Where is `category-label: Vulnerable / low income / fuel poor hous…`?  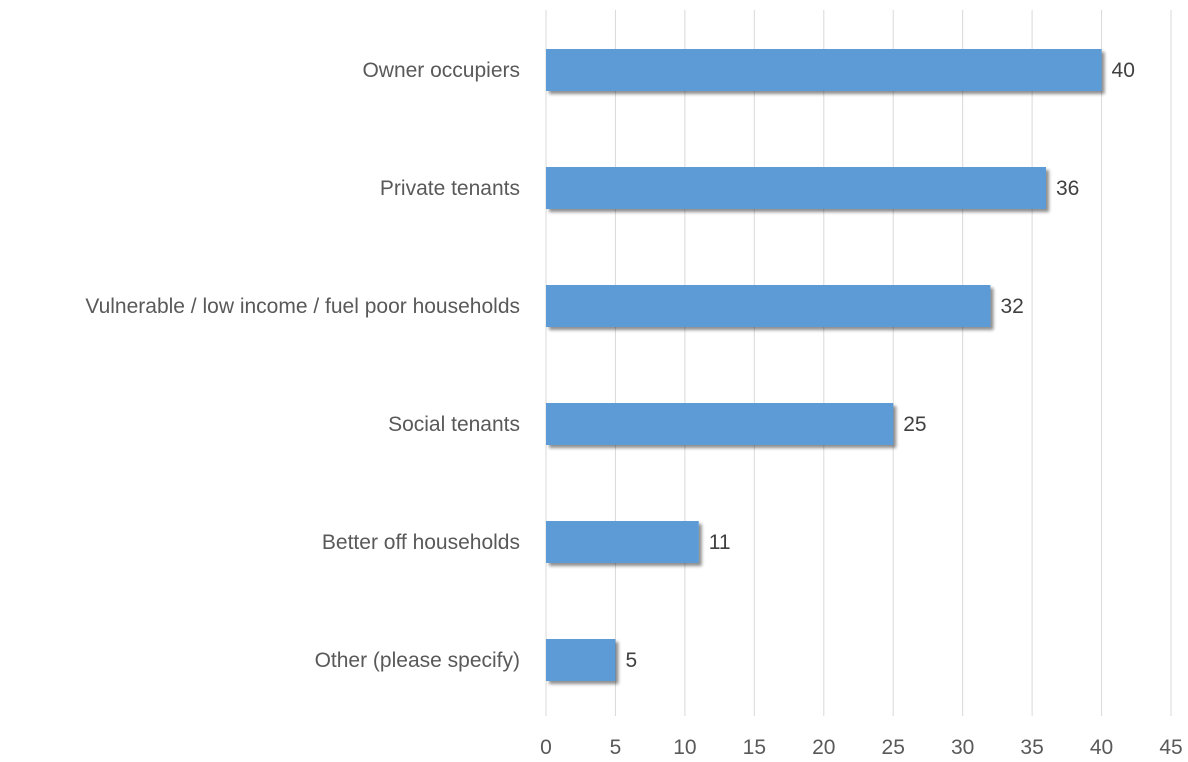 category-label: Vulnerable / low income / fuel poor hous… is located at coordinates (302, 306).